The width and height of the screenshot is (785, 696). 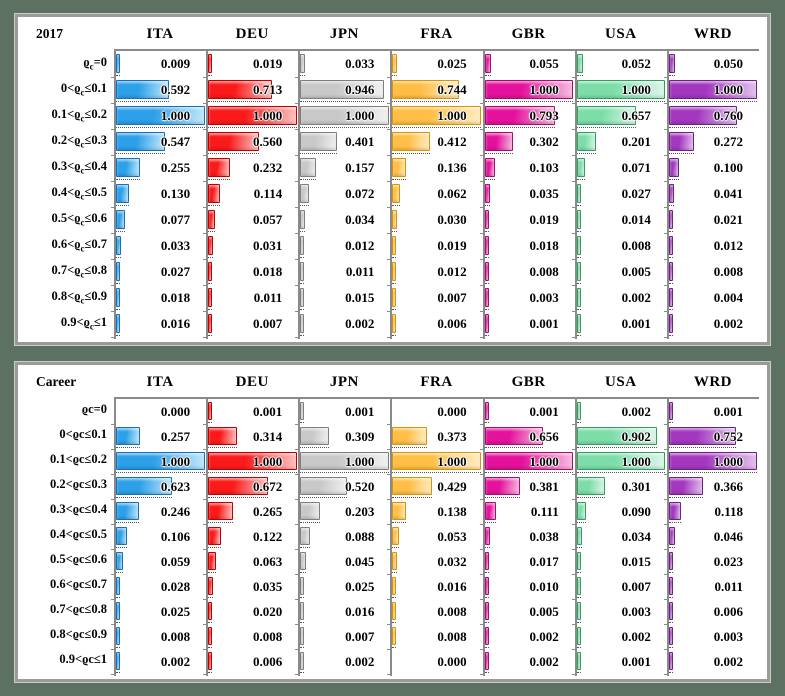 What do you see at coordinates (434, 246) in the screenshot?
I see `bar-row: 0.019` at bounding box center [434, 246].